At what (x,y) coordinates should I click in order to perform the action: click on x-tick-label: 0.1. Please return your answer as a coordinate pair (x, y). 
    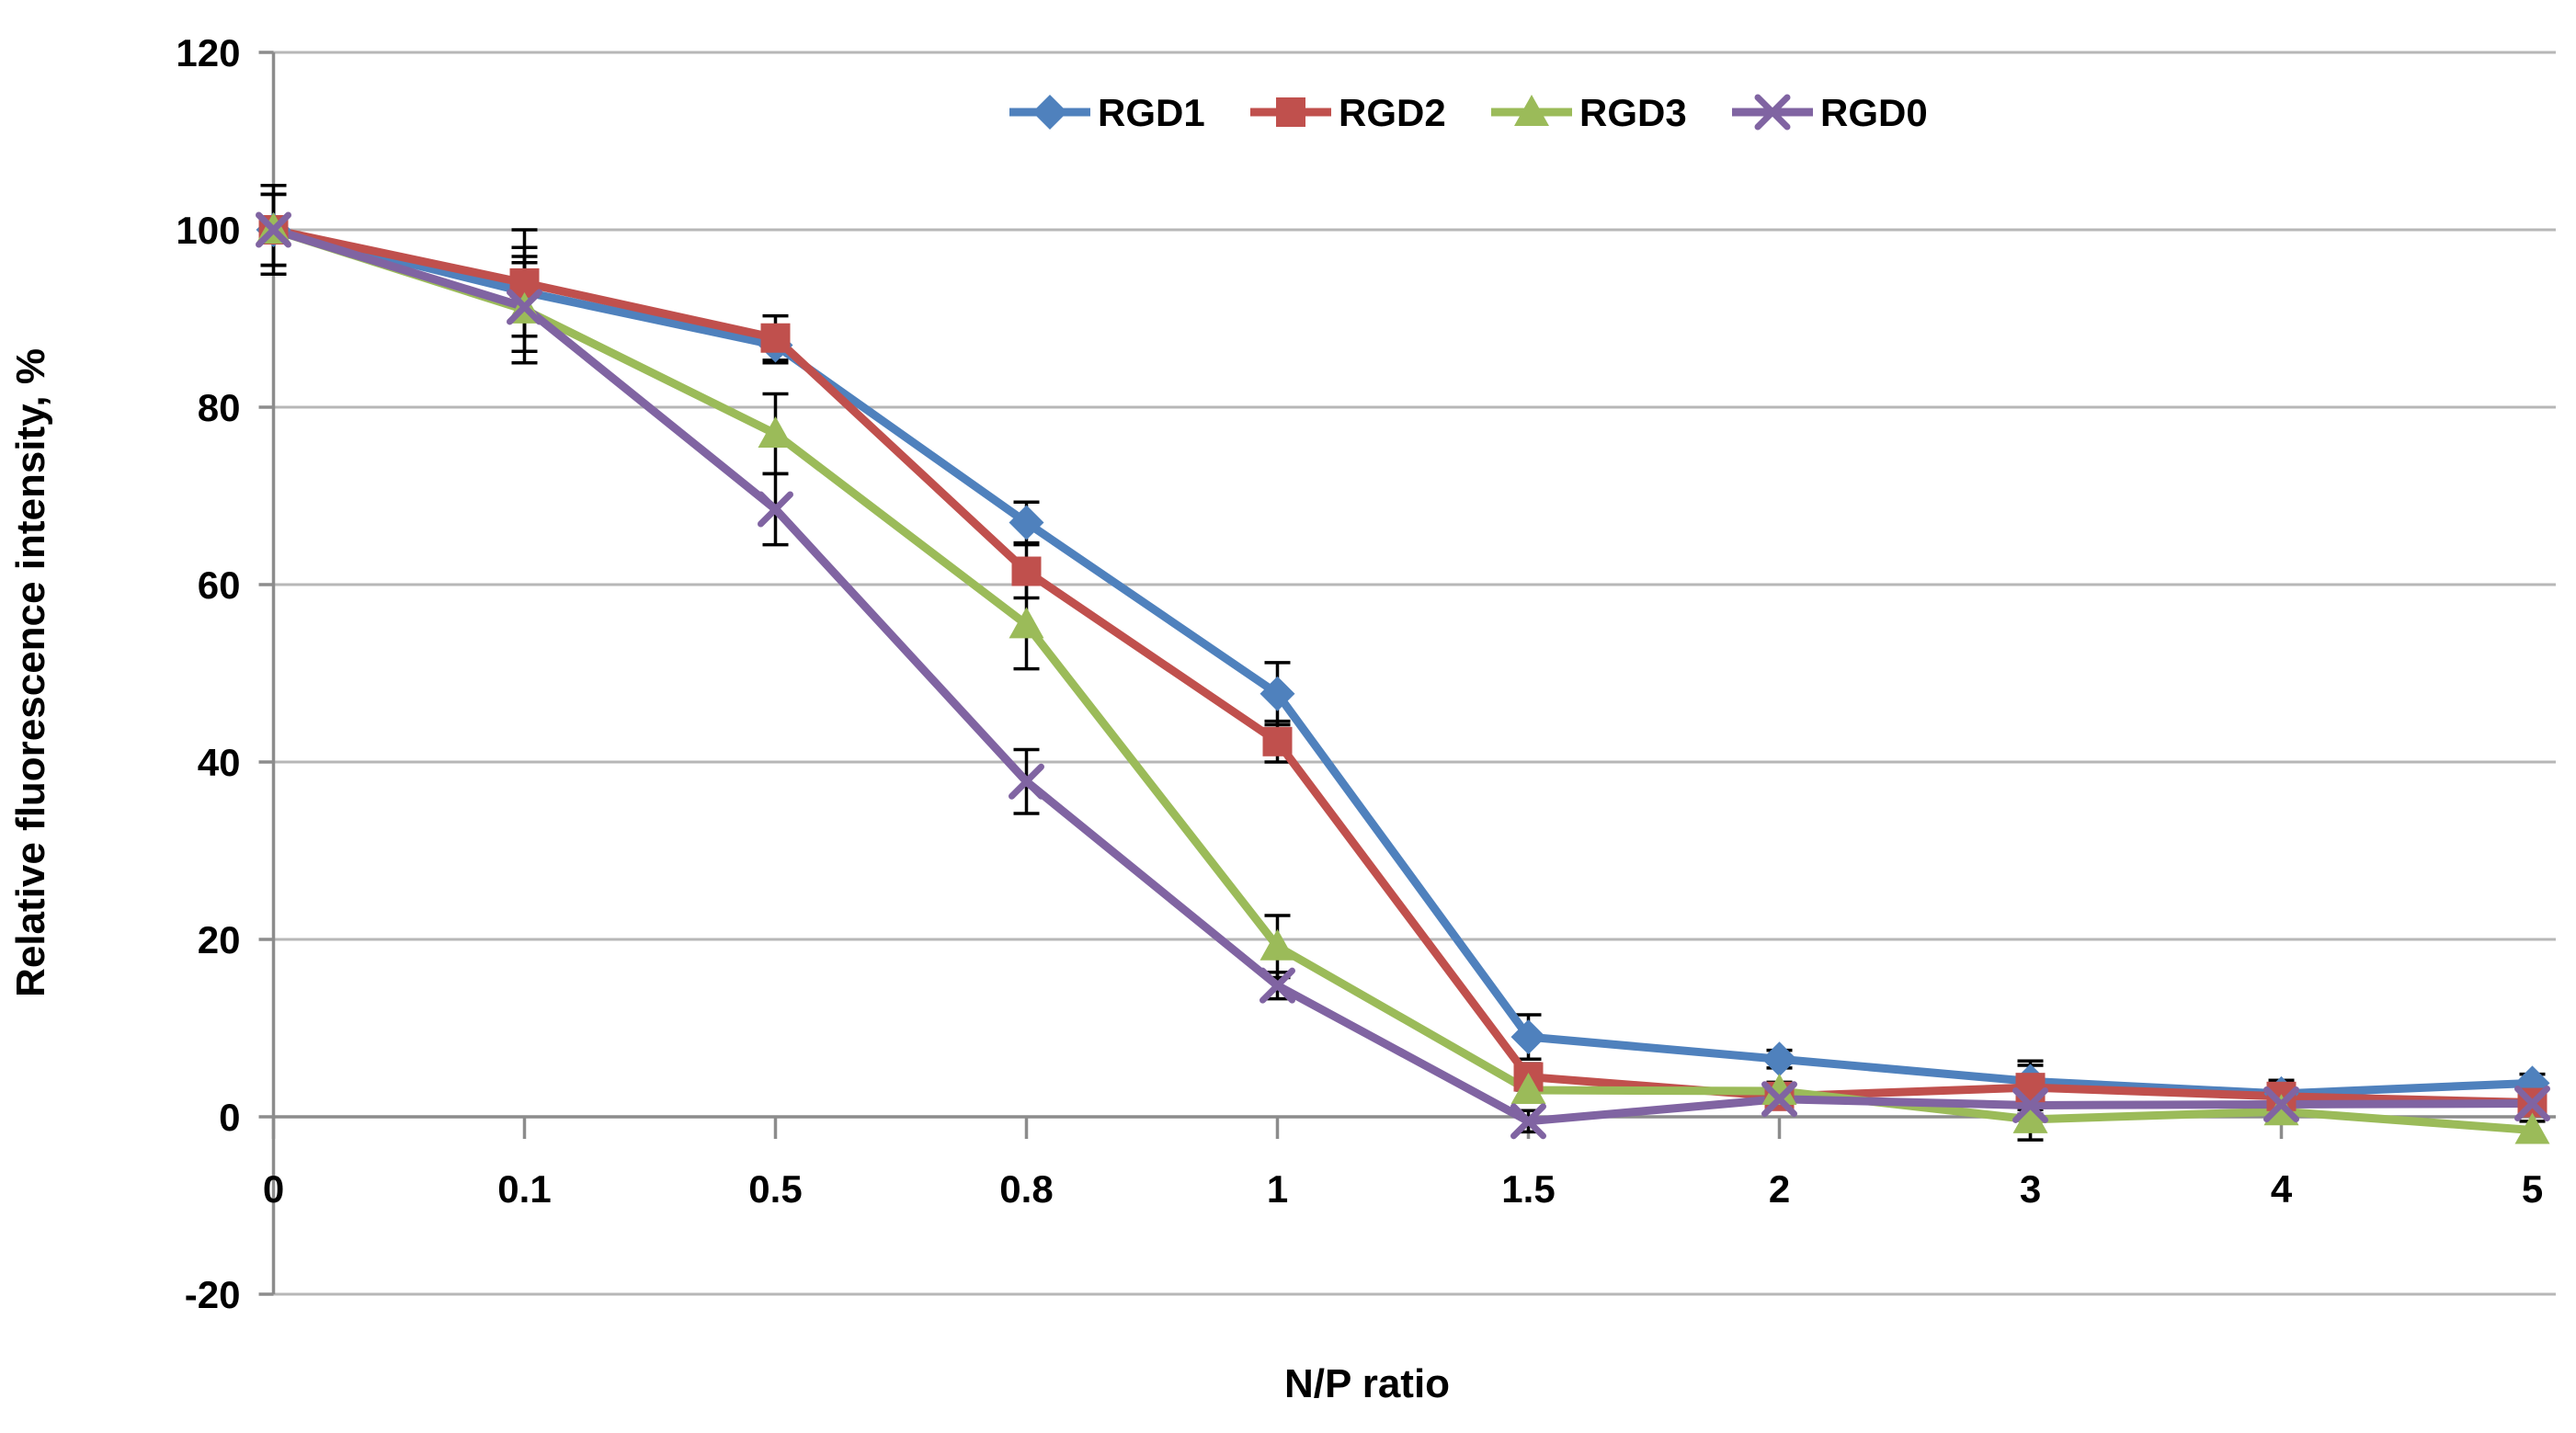
    Looking at the image, I should click on (524, 1189).